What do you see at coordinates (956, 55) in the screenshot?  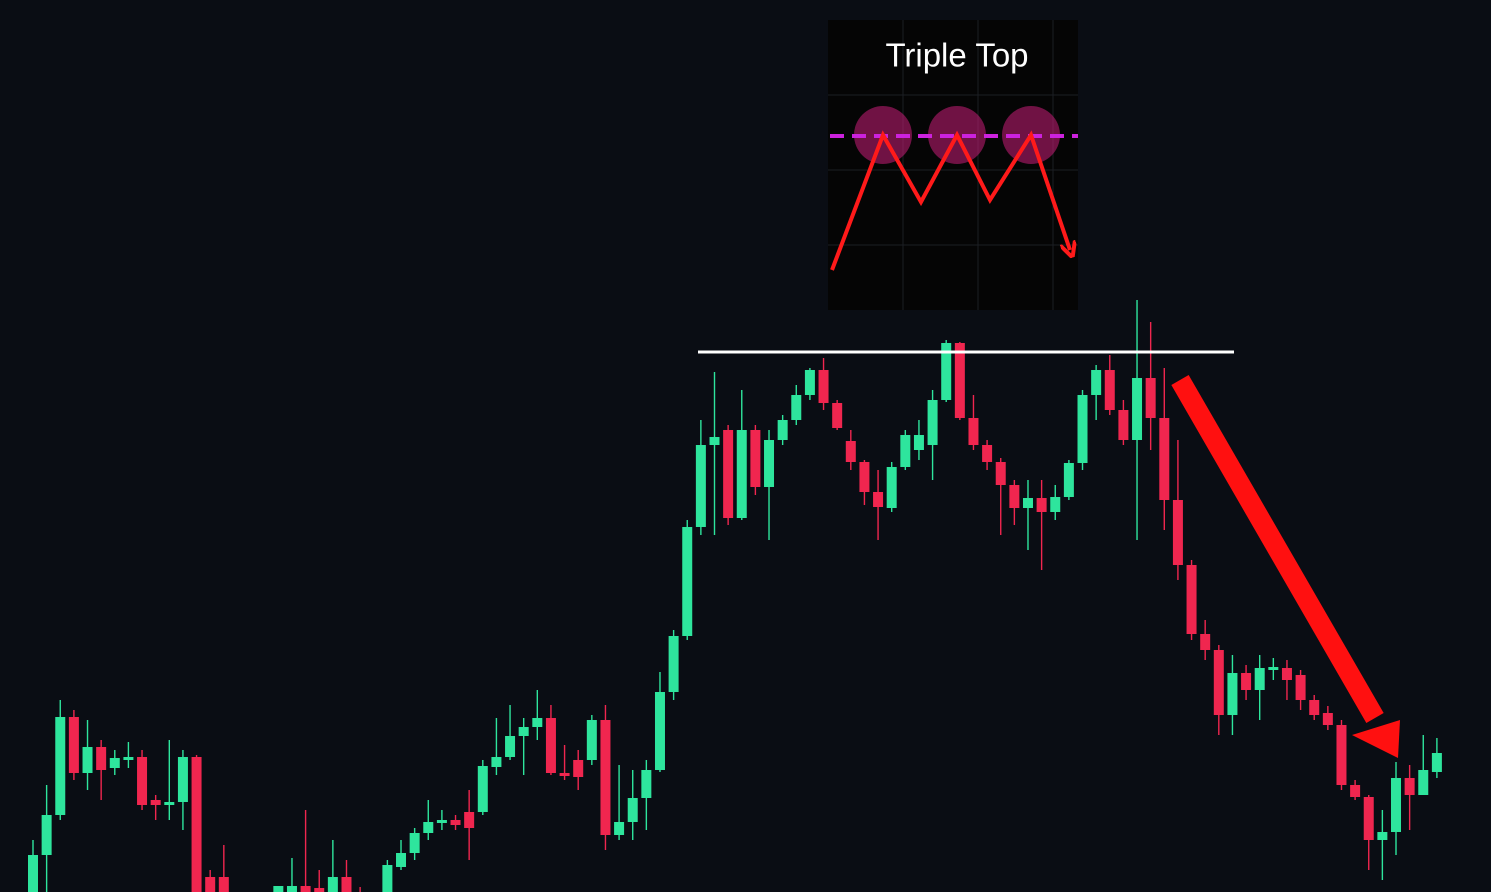 I see `inset-title: Triple Top` at bounding box center [956, 55].